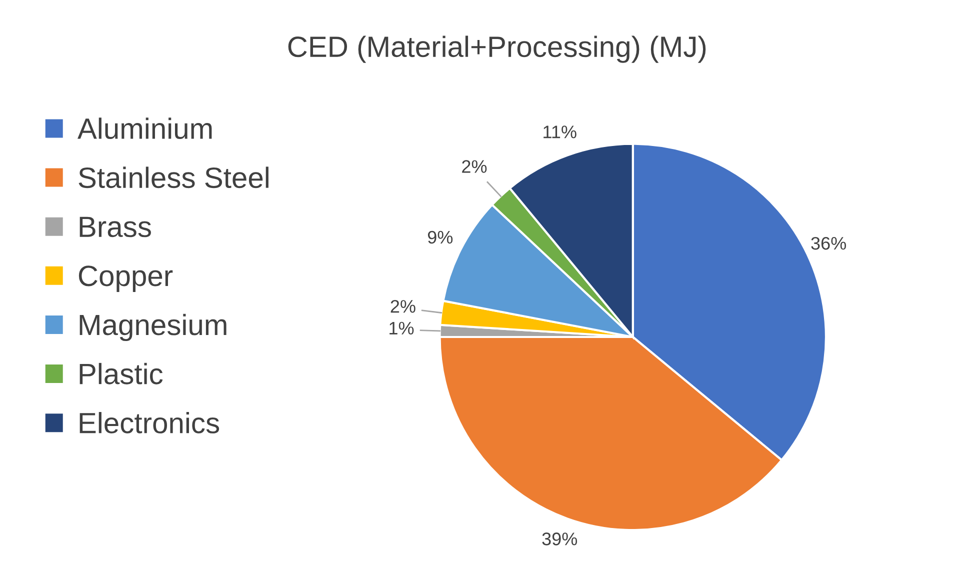  I want to click on legend-label: Stainless Steel, so click(173, 177).